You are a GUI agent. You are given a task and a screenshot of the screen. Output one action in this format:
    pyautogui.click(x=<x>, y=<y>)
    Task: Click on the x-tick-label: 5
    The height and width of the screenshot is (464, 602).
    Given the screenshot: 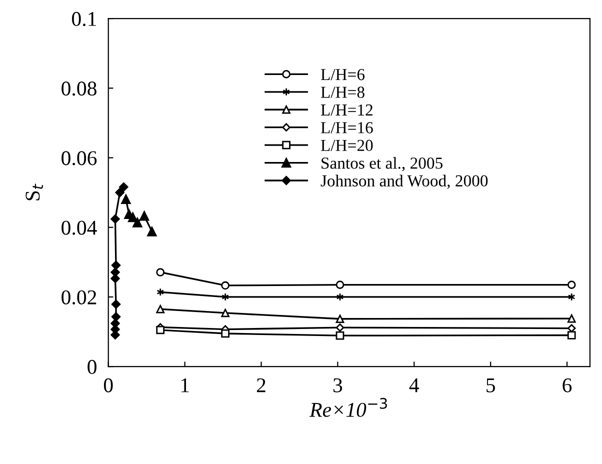 What is the action you would take?
    pyautogui.click(x=490, y=385)
    